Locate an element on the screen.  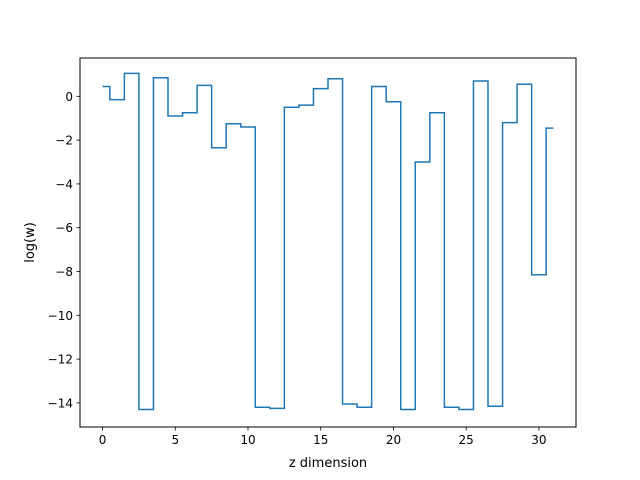
x-axis-label: z dimension is located at coordinates (328, 463).